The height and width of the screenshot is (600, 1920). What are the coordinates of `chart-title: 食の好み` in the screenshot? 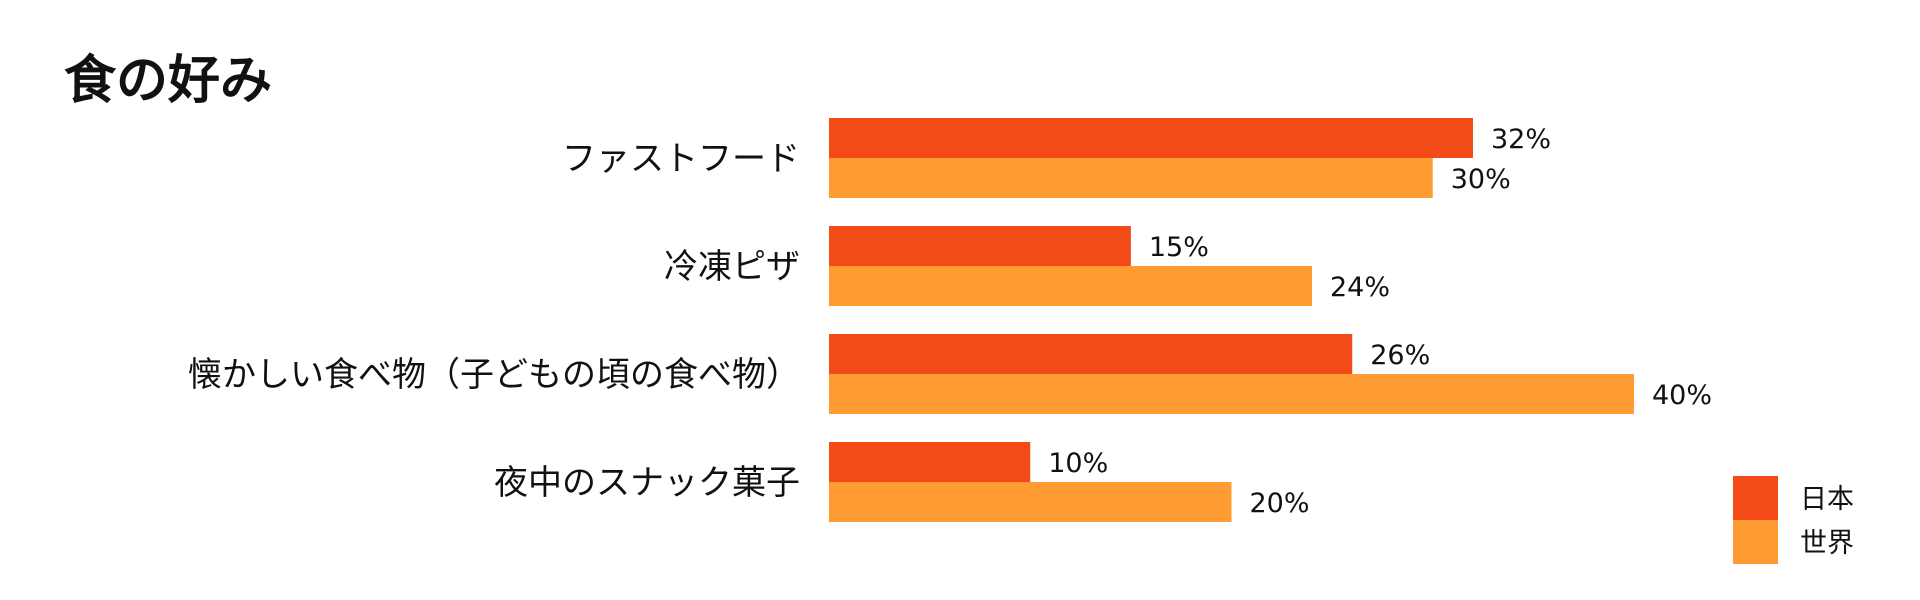 It's located at (168, 81).